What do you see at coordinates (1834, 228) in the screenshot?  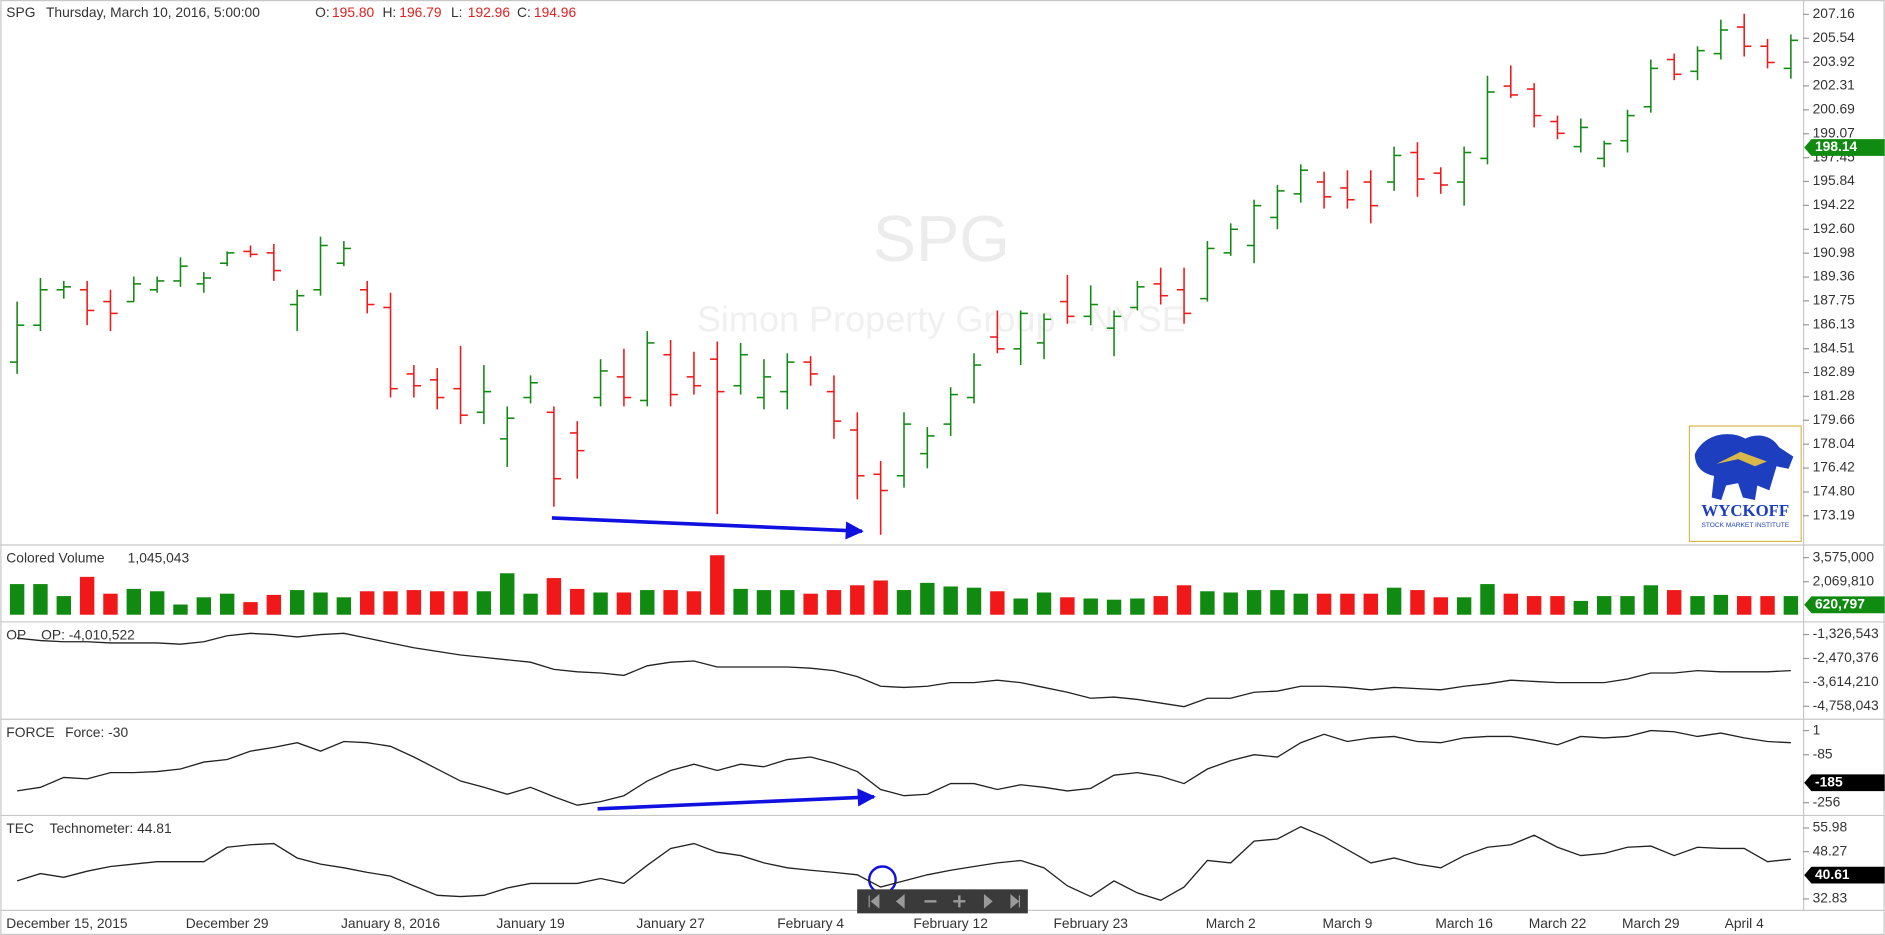 I see `y-tick-label: 192.60` at bounding box center [1834, 228].